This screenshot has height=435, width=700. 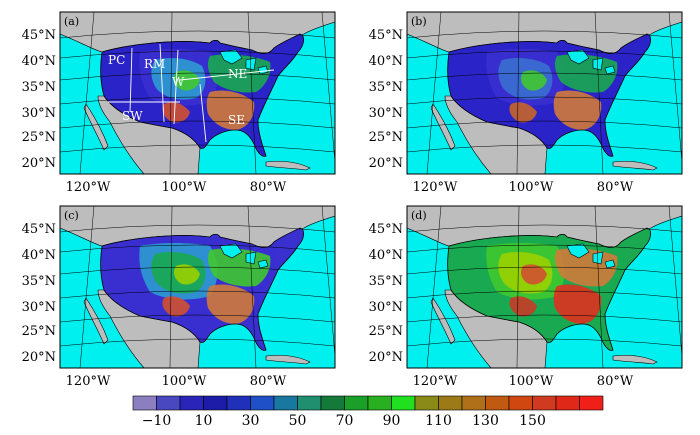 I want to click on colorbar-label: 90, so click(x=392, y=421).